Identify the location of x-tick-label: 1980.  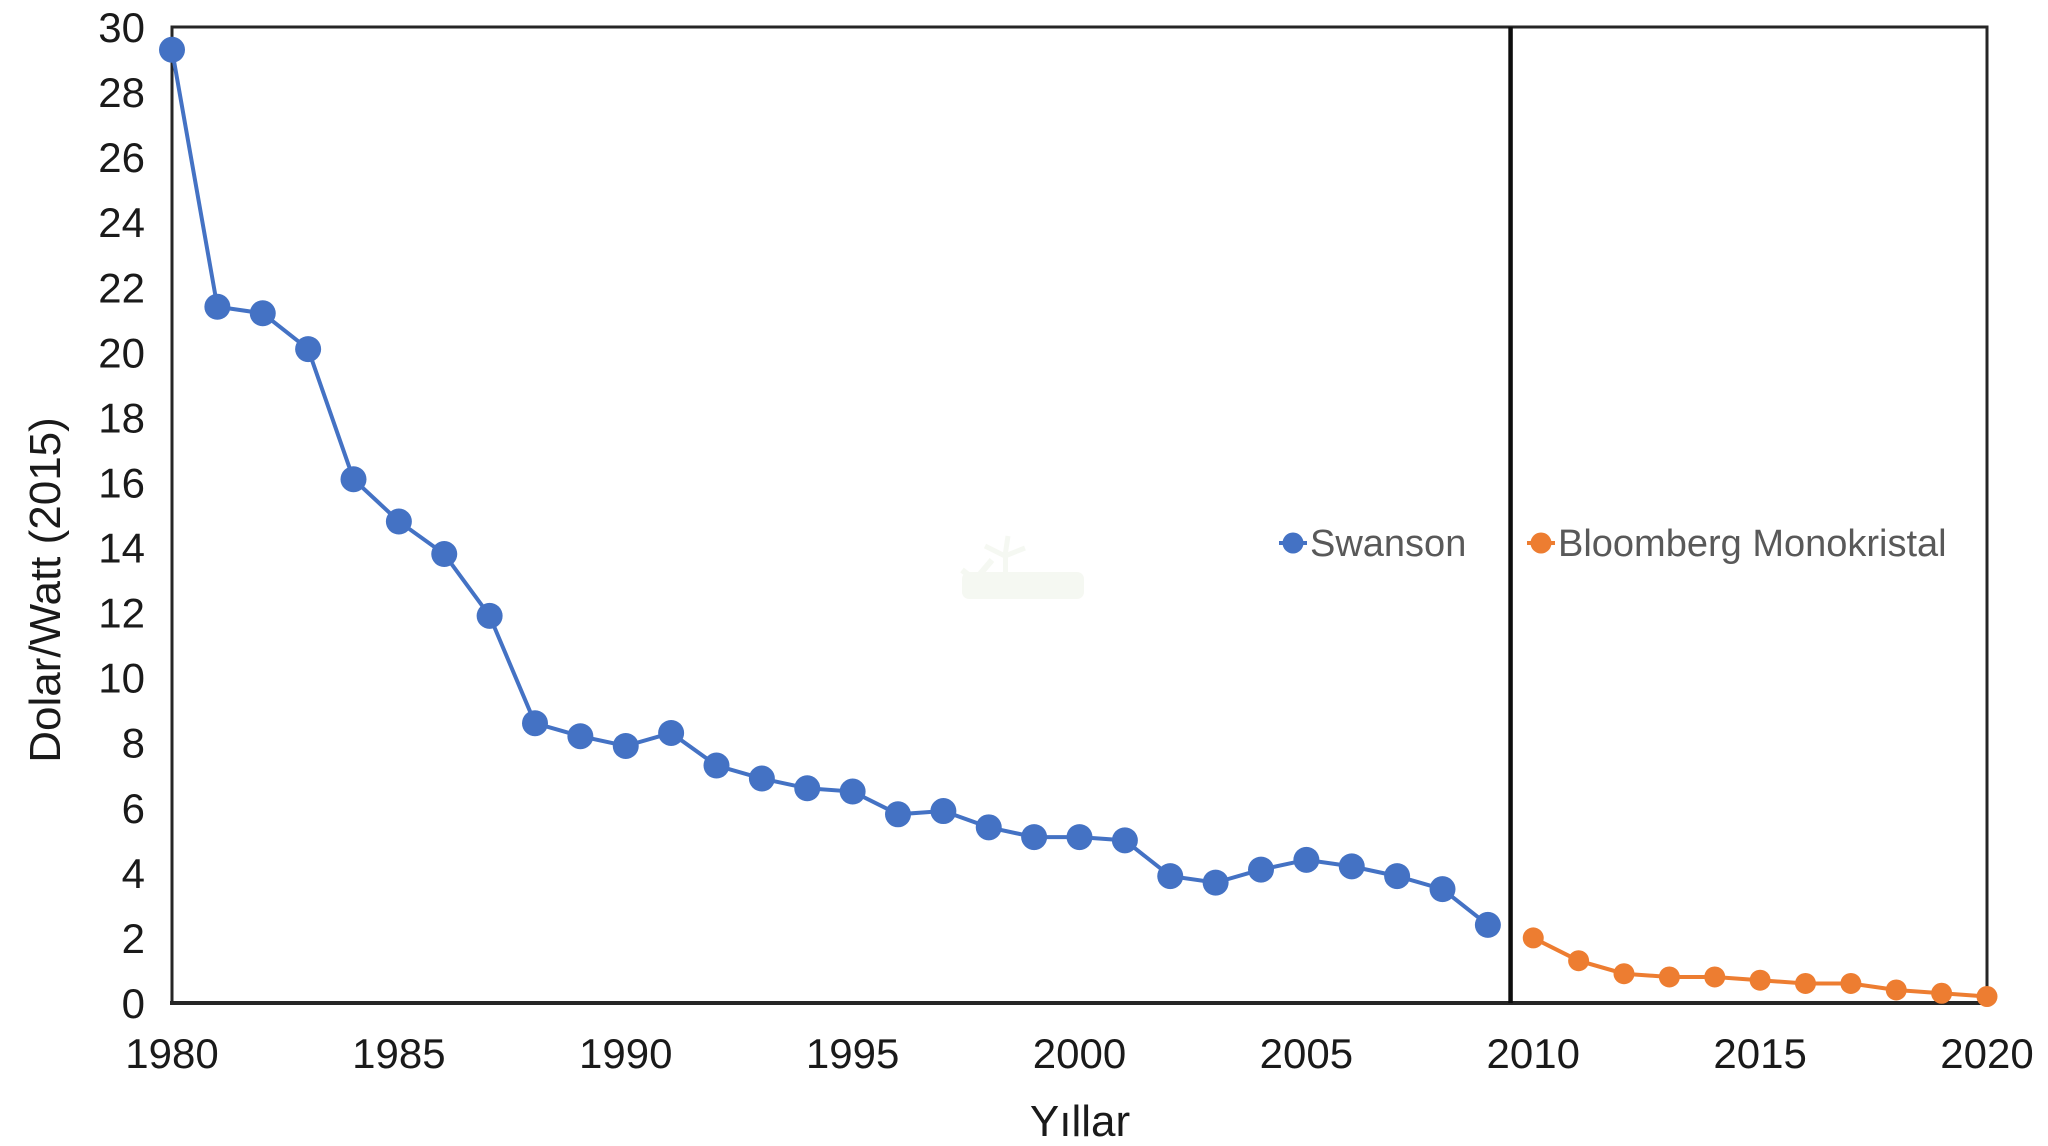
(171, 1053).